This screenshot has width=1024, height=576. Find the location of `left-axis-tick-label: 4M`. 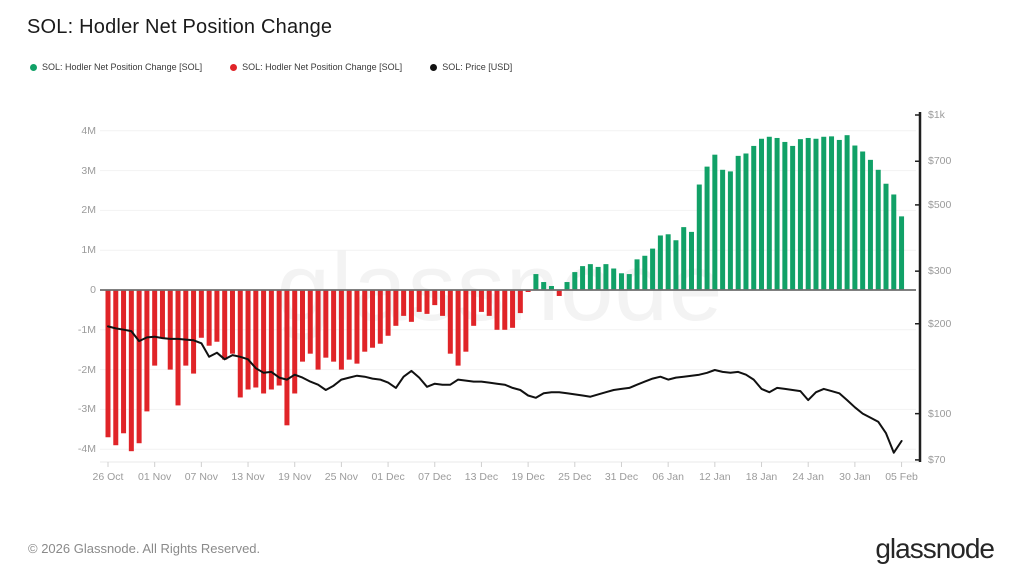

left-axis-tick-label: 4M is located at coordinates (88, 130).